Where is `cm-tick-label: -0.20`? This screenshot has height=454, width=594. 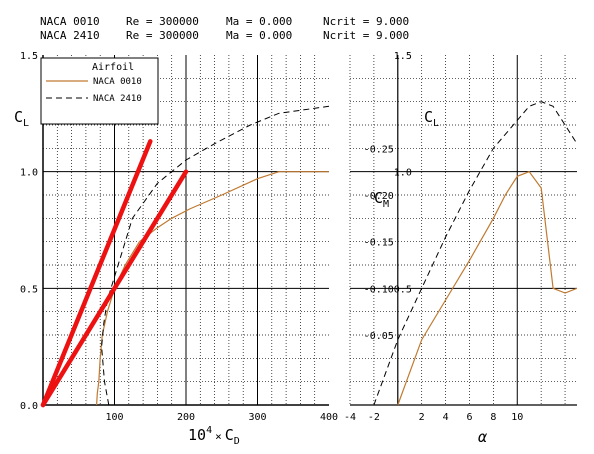 cm-tick-label: -0.20 is located at coordinates (379, 196).